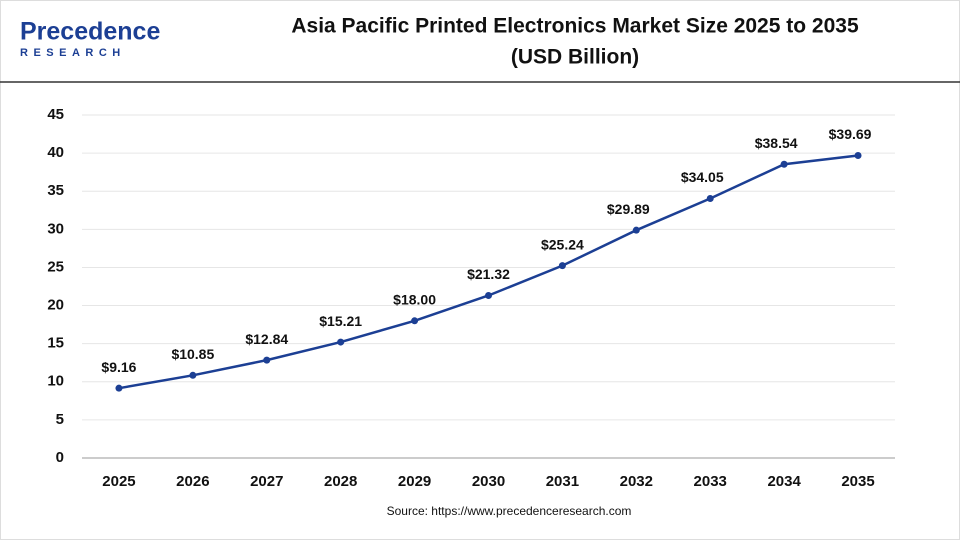 The width and height of the screenshot is (960, 540). What do you see at coordinates (562, 481) in the screenshot?
I see `x-tick-label: 2031` at bounding box center [562, 481].